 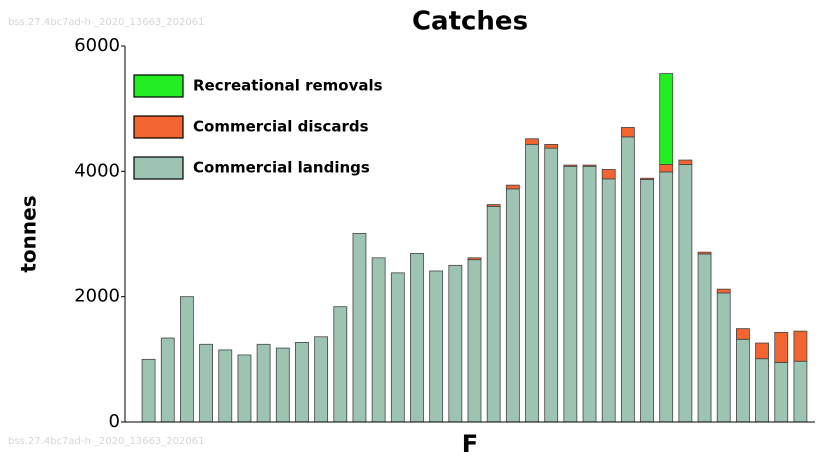 What do you see at coordinates (281, 168) in the screenshot?
I see `legend-label: Commercial landings` at bounding box center [281, 168].